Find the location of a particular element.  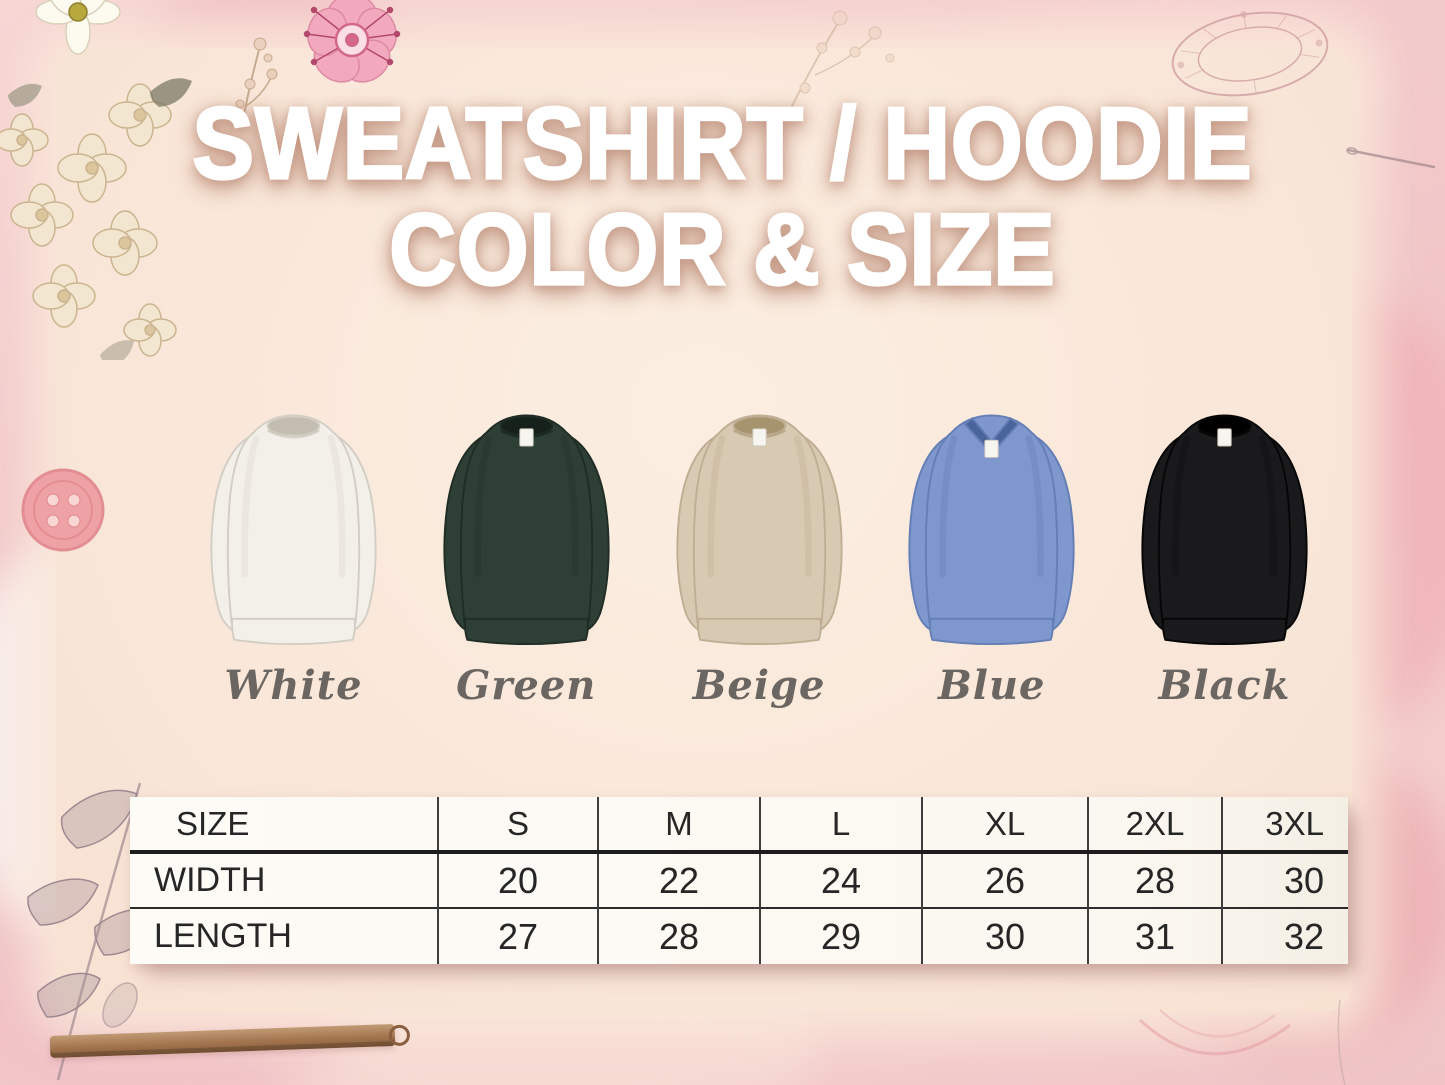

size-chart-row: WIDTH 20 22 24 26 28 30 is located at coordinates (739, 880).